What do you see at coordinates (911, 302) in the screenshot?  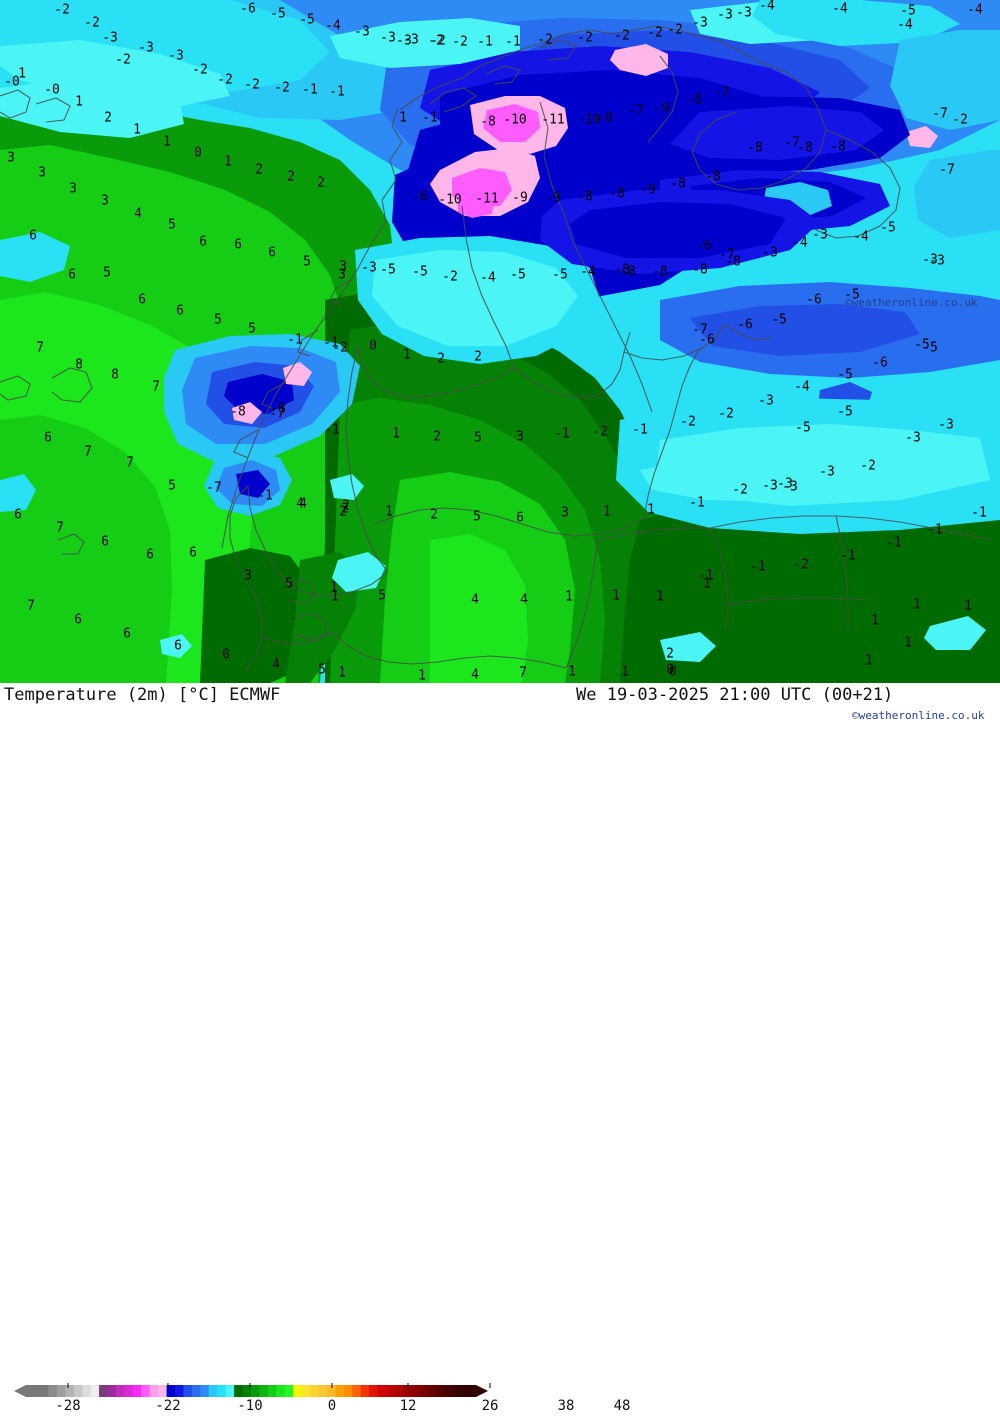 I see `map-watermark: ©weatheronline.co.uk` at bounding box center [911, 302].